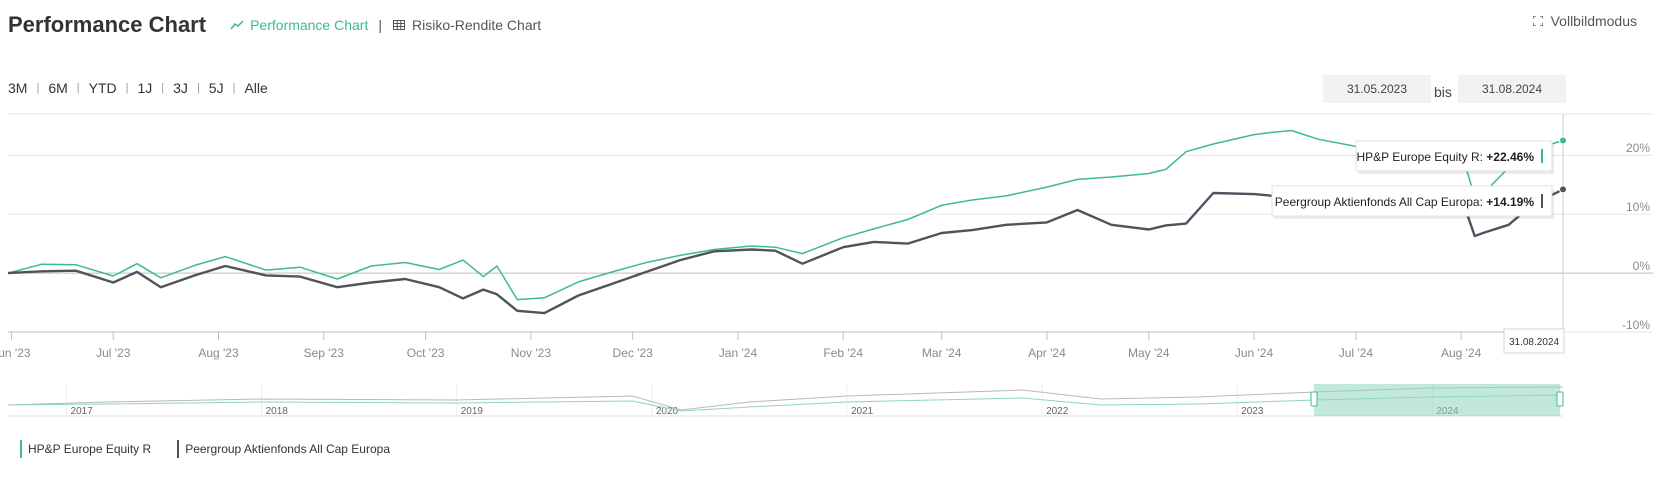  What do you see at coordinates (1638, 207) in the screenshot?
I see `y-tick-label: 10%` at bounding box center [1638, 207].